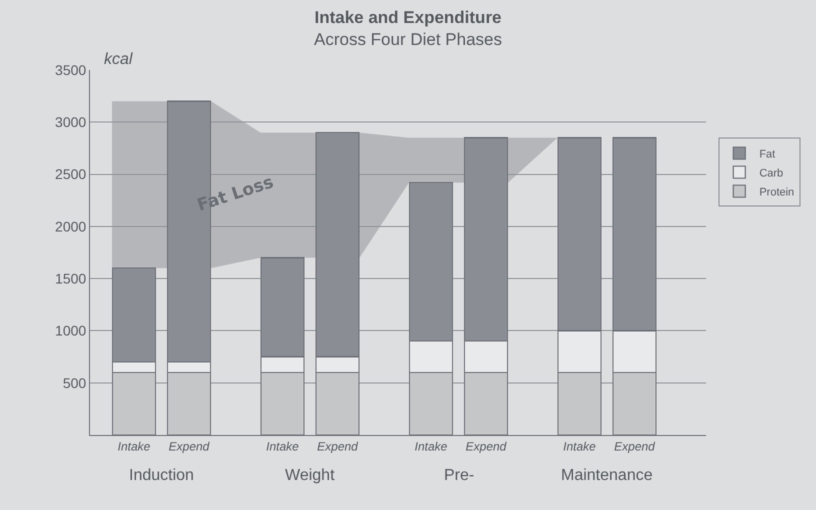 Image resolution: width=816 pixels, height=510 pixels. Describe the element at coordinates (767, 154) in the screenshot. I see `legend-label: Fat` at that location.